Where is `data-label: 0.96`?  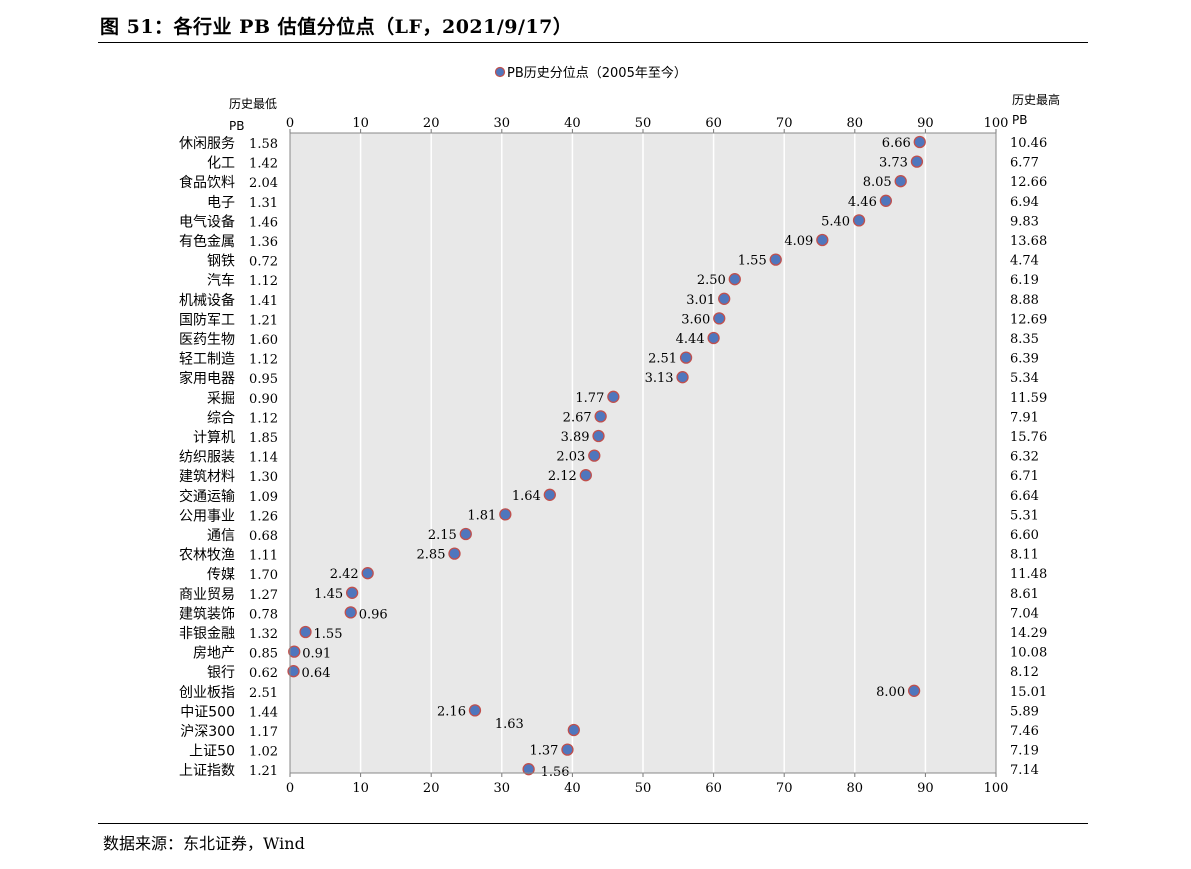 data-label: 0.96 is located at coordinates (373, 614).